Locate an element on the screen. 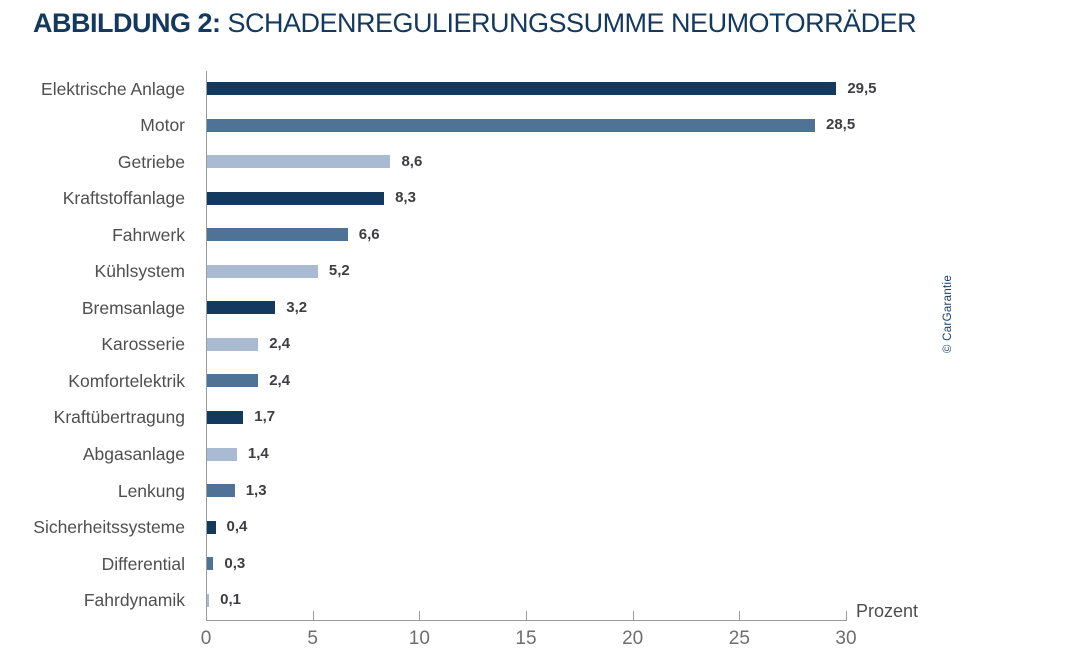 Image resolution: width=1070 pixels, height=665 pixels. chart-title-prefix: ABBILDUNG 2: is located at coordinates (127, 23).